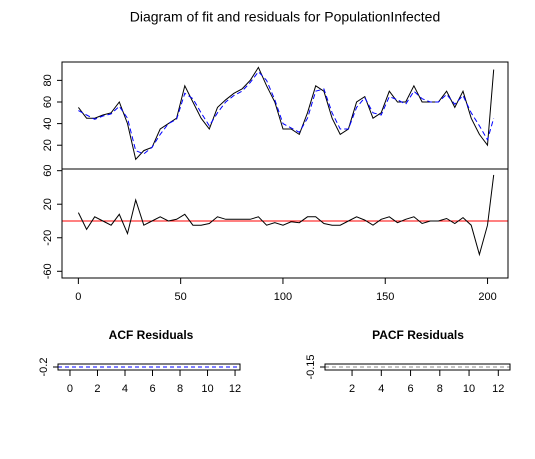 Image resolution: width=535 pixels, height=459 pixels. I want to click on x-tick-label: 50, so click(181, 297).